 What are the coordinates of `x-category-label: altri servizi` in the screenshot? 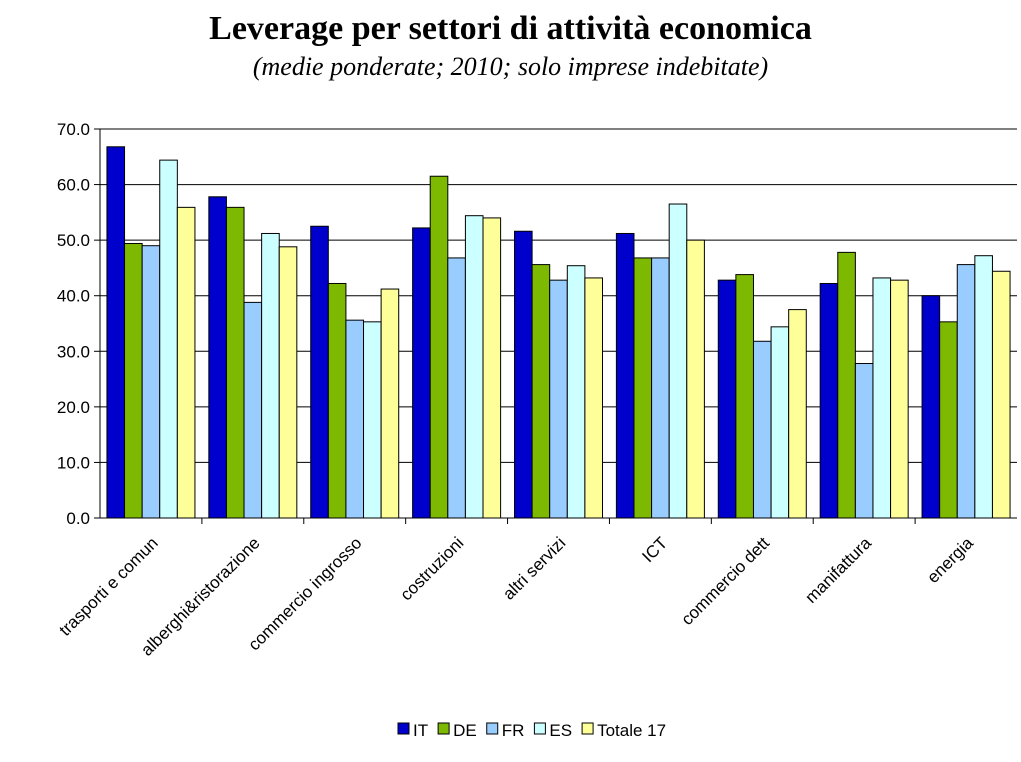 It's located at (534, 568).